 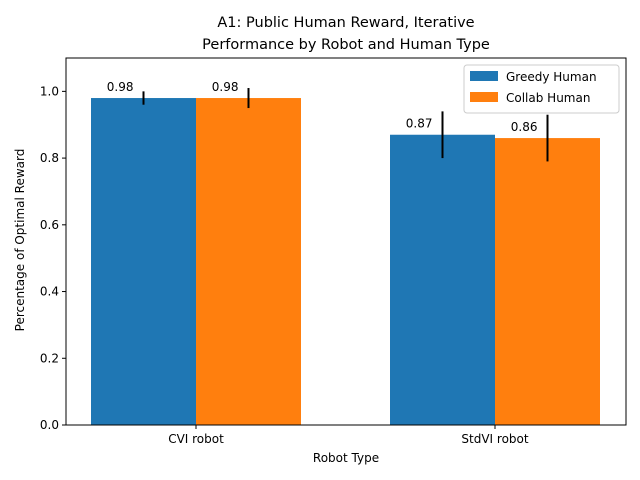 What do you see at coordinates (49, 292) in the screenshot?
I see `y-tick-label: 0.4` at bounding box center [49, 292].